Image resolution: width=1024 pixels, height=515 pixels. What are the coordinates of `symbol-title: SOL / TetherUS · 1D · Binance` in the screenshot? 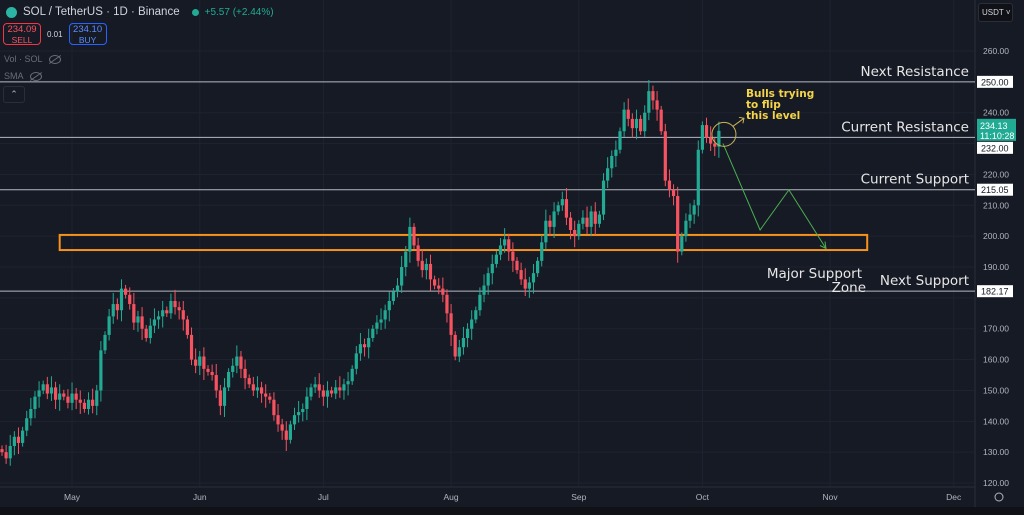 It's located at (101, 12).